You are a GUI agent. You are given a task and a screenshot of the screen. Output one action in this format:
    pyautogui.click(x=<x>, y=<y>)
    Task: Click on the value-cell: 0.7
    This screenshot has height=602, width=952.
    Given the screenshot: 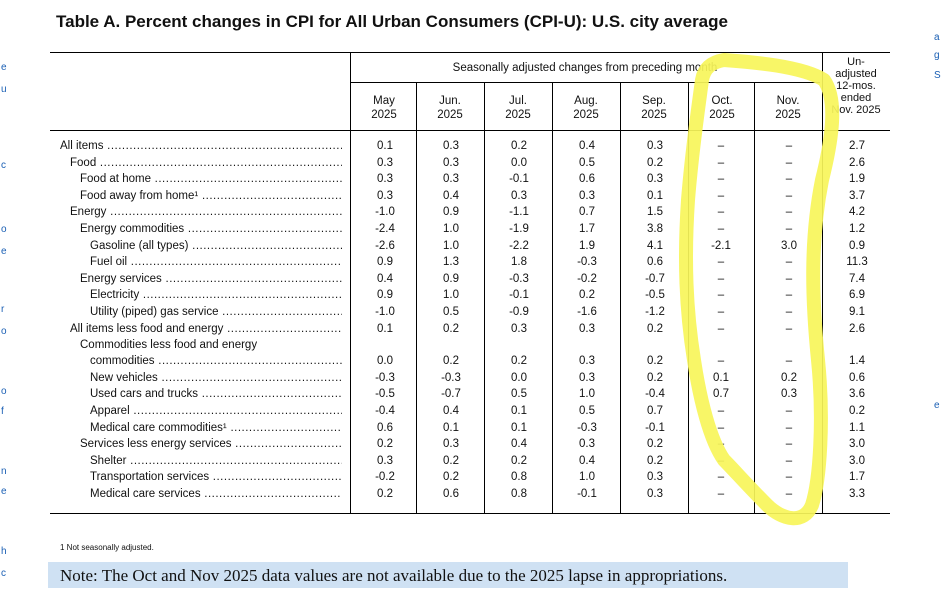 What is the action you would take?
    pyautogui.click(x=587, y=212)
    